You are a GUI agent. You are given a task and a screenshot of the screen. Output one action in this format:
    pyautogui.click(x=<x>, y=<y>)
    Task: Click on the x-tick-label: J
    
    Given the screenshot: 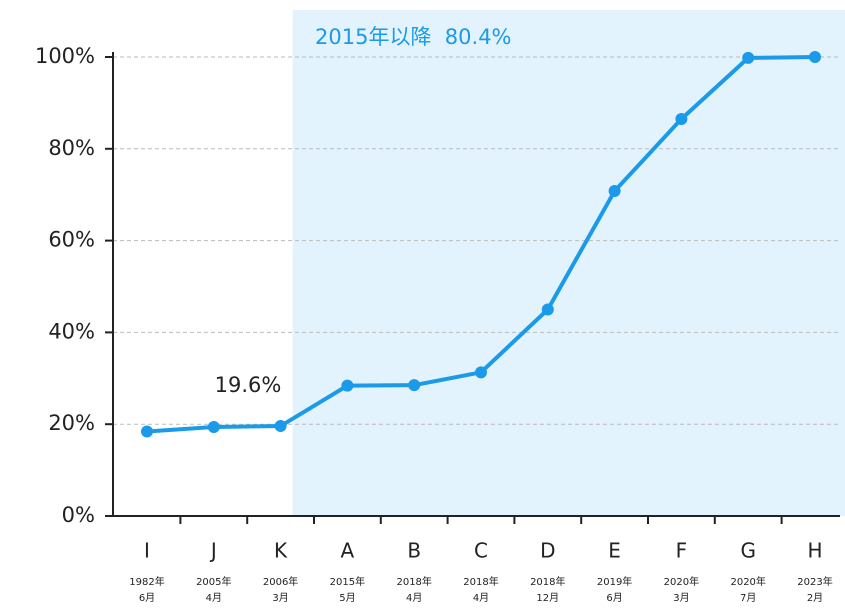 What is the action you would take?
    pyautogui.click(x=213, y=551)
    